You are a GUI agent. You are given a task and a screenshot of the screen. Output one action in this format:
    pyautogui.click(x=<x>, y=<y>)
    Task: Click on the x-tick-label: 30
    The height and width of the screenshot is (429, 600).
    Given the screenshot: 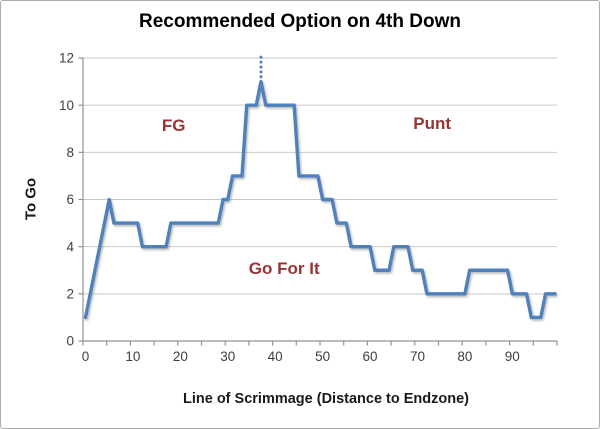 What is the action you would take?
    pyautogui.click(x=227, y=356)
    